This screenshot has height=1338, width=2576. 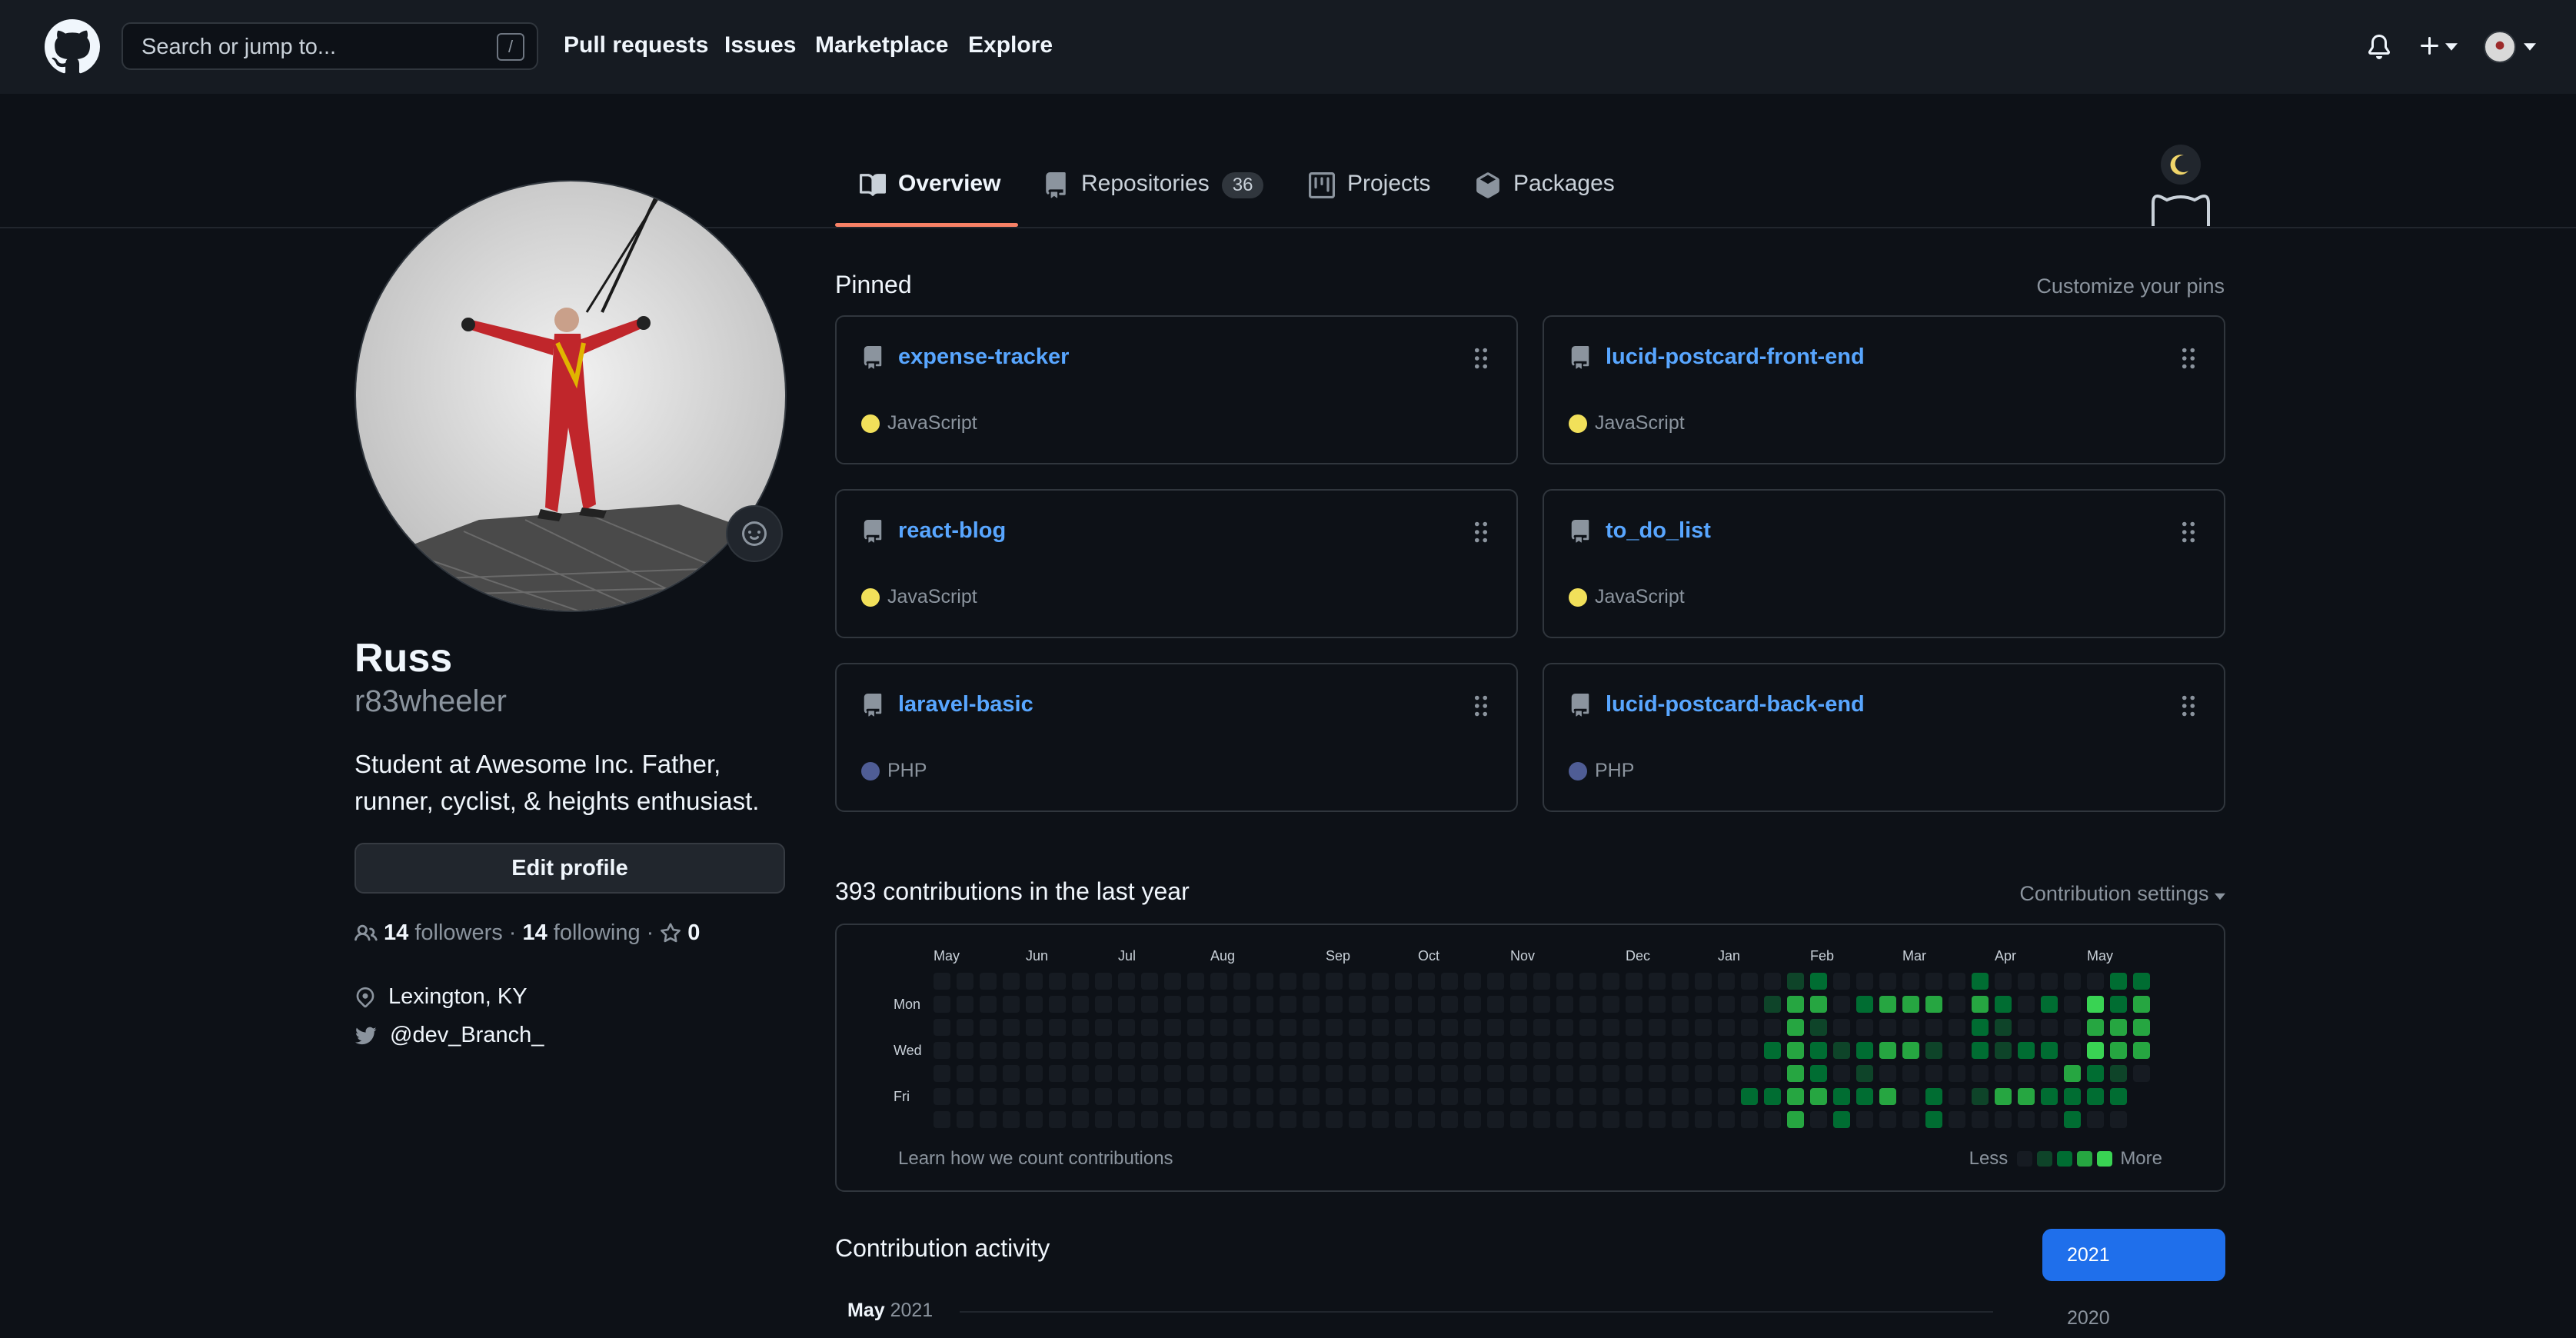 What do you see at coordinates (569, 868) in the screenshot?
I see `edit-profile-button: Edit profile` at bounding box center [569, 868].